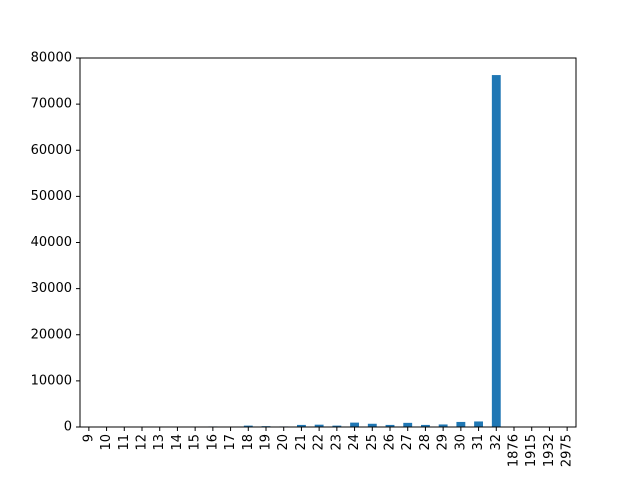  What do you see at coordinates (266, 442) in the screenshot?
I see `x-tick-label: 19` at bounding box center [266, 442].